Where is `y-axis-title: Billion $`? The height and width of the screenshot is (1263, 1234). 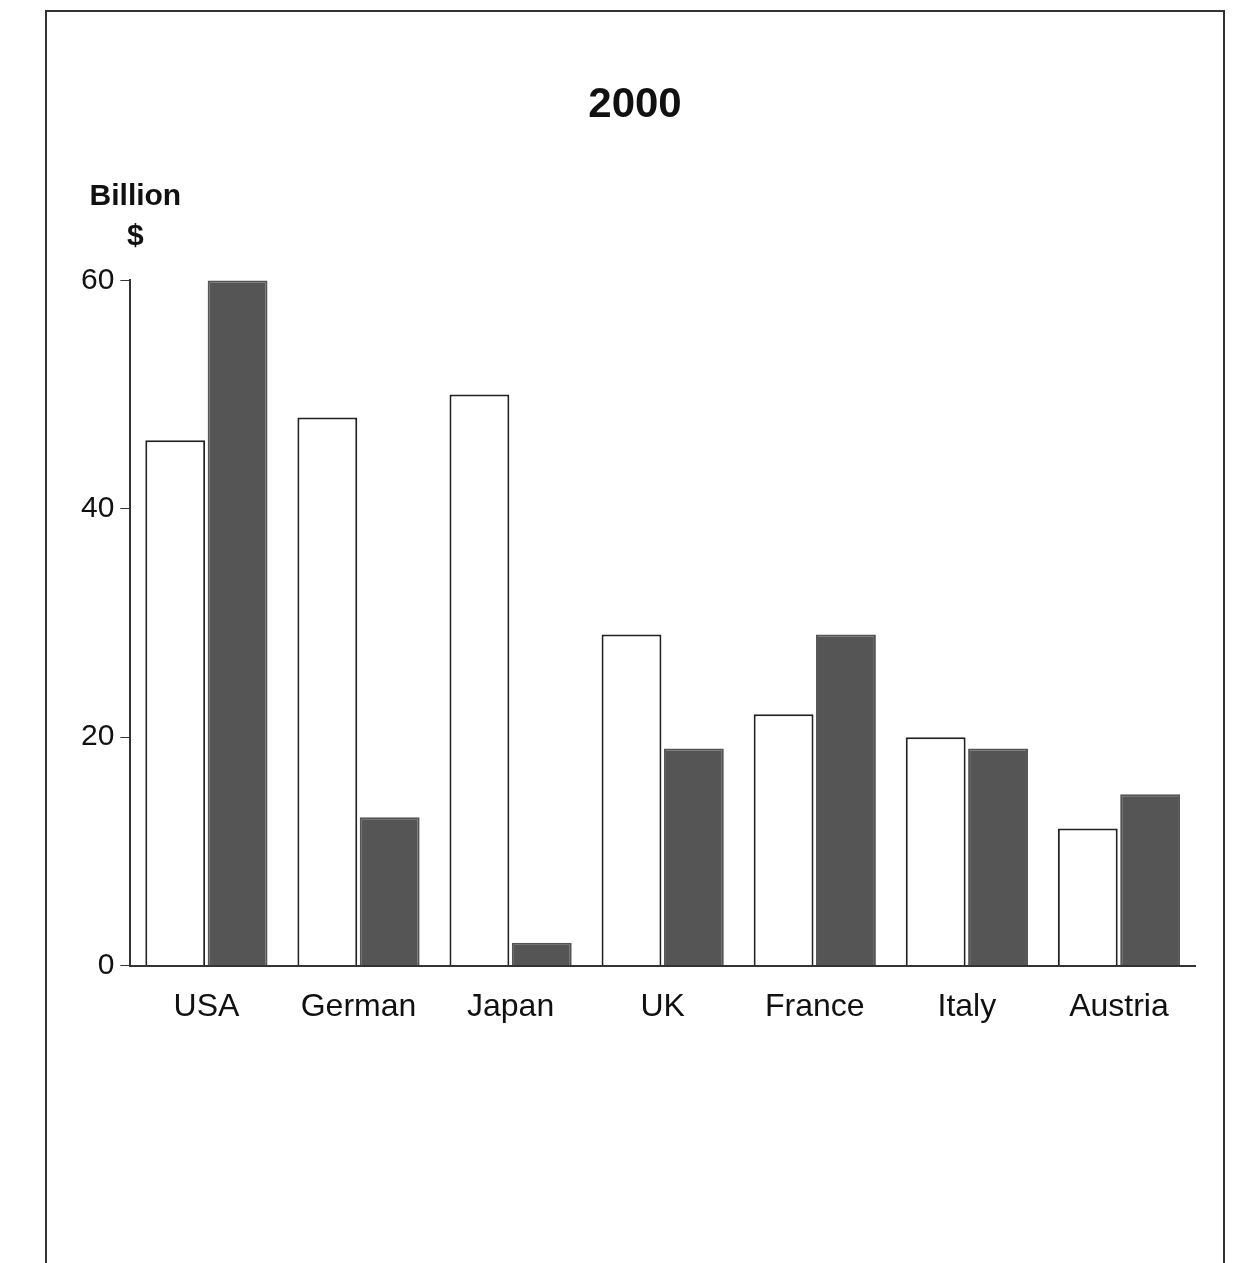 y-axis-title: Billion $ is located at coordinates (135, 215).